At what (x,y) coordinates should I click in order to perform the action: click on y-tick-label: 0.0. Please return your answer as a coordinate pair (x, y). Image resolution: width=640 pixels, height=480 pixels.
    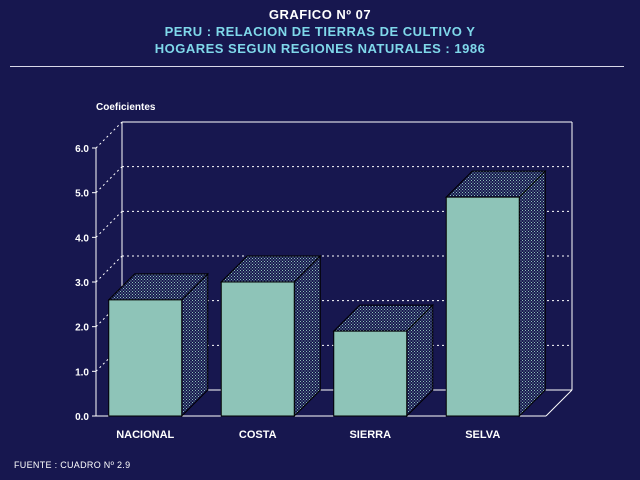
    Looking at the image, I should click on (82, 417).